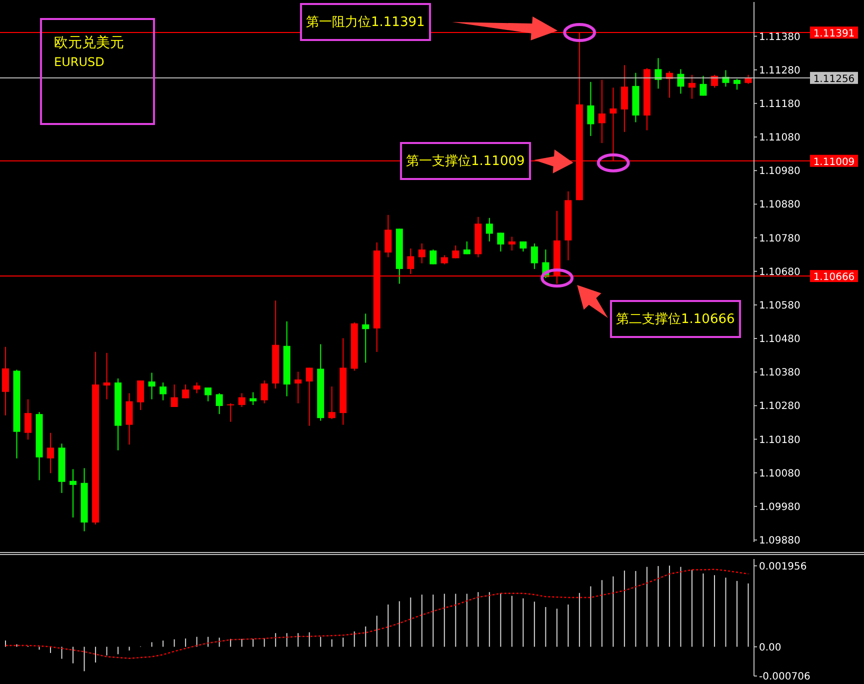  What do you see at coordinates (834, 278) in the screenshot?
I see `ref-line-label: 1.10666` at bounding box center [834, 278].